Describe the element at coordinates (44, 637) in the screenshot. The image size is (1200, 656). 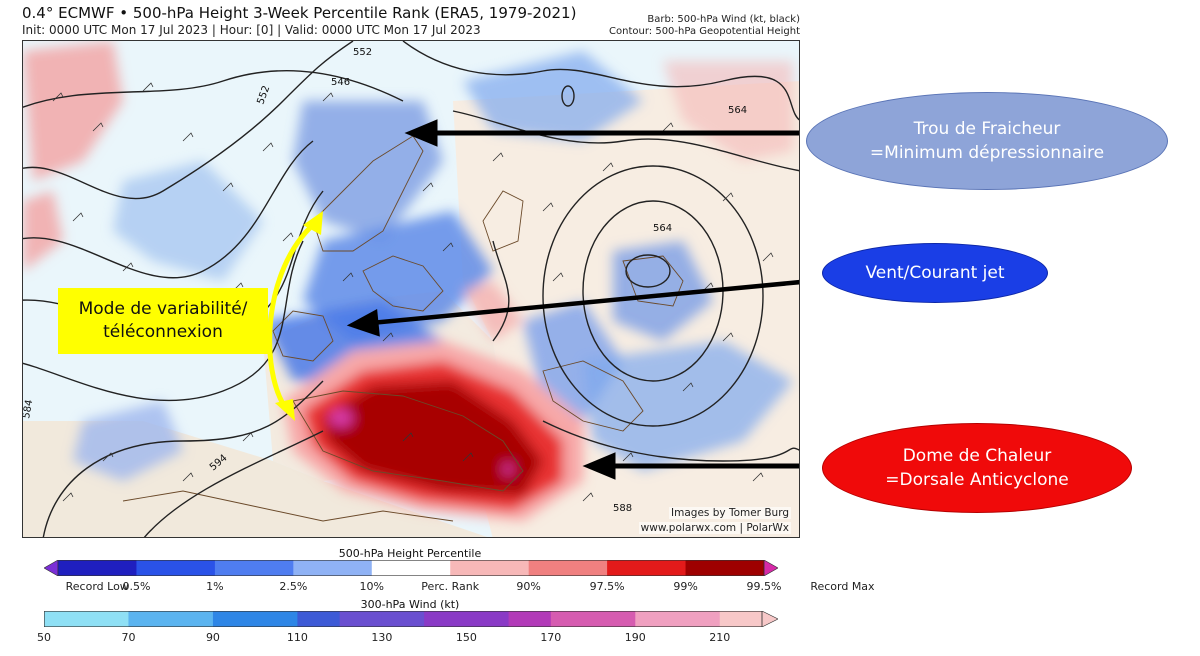
I see `colorbar-tick-label: 50` at that location.